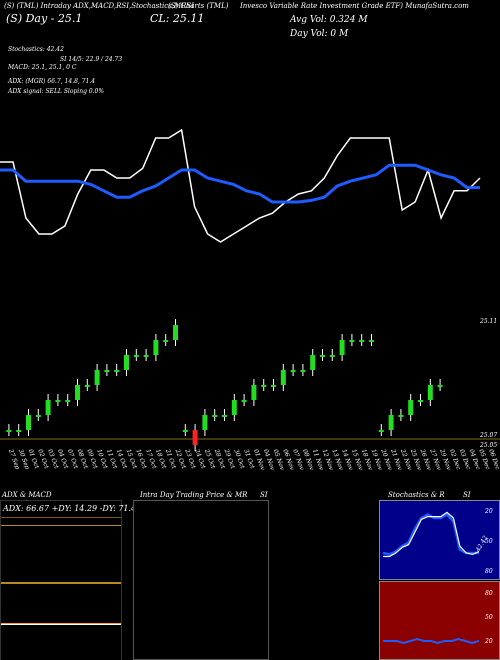 This screenshot has height=660, width=500. Describe the element at coordinates (61, 517) in the screenshot. I see `adx-separator` at that location.